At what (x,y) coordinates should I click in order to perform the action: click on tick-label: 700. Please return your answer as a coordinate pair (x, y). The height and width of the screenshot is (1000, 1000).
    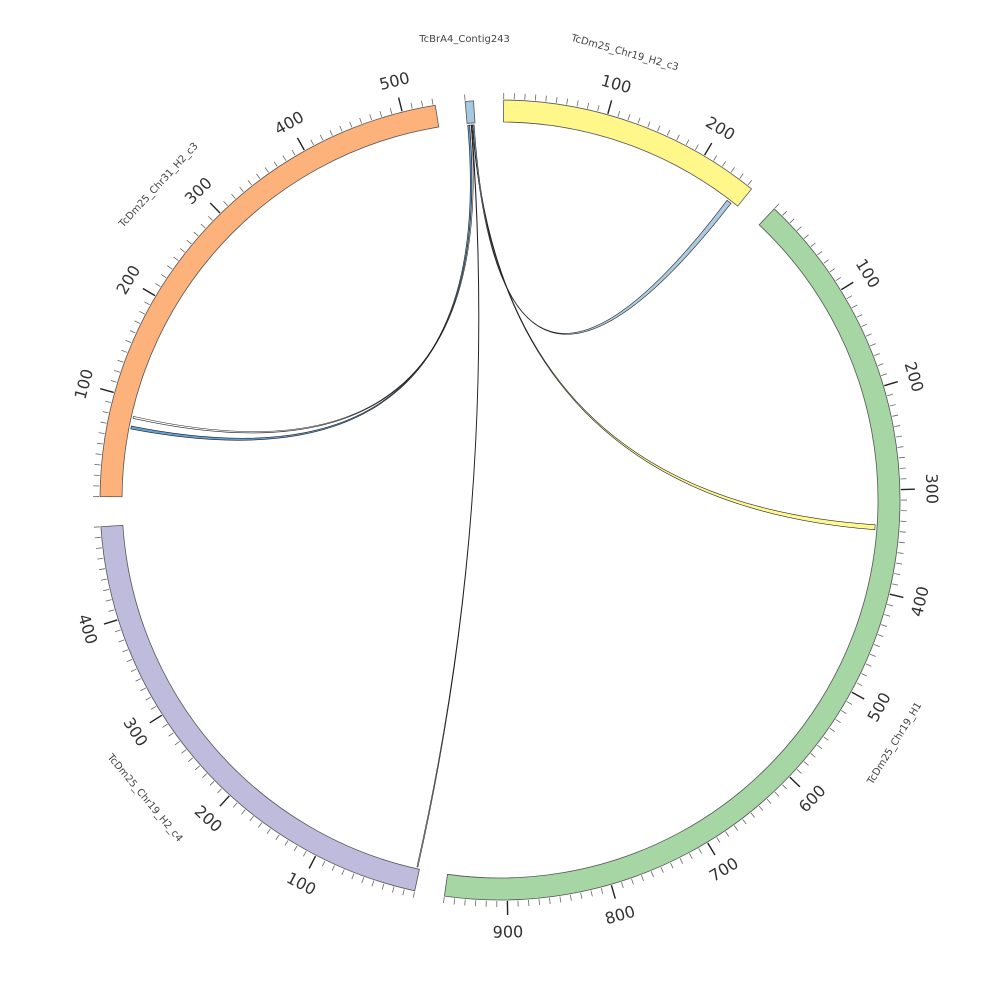
    Looking at the image, I should click on (724, 869).